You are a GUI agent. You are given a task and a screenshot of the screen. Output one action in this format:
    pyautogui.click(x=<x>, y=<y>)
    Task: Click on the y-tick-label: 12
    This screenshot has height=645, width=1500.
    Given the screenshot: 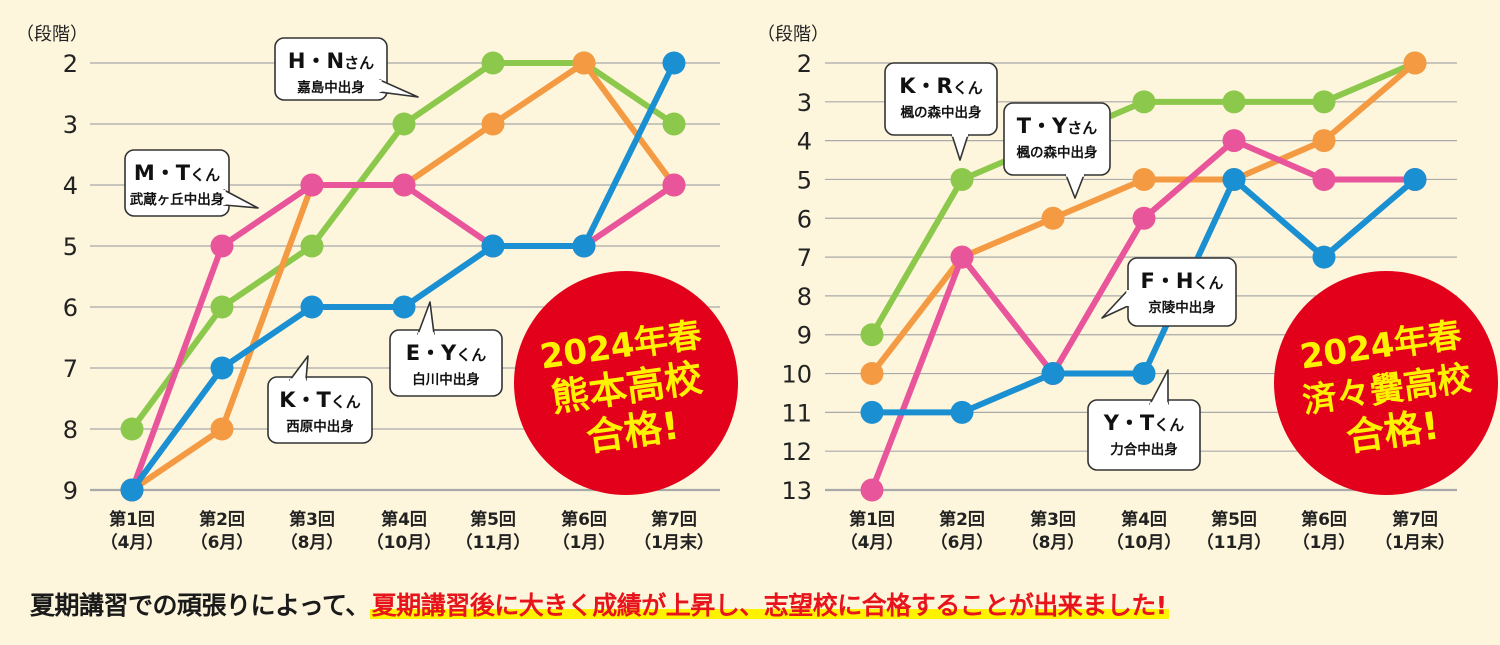 What is the action you would take?
    pyautogui.click(x=796, y=452)
    